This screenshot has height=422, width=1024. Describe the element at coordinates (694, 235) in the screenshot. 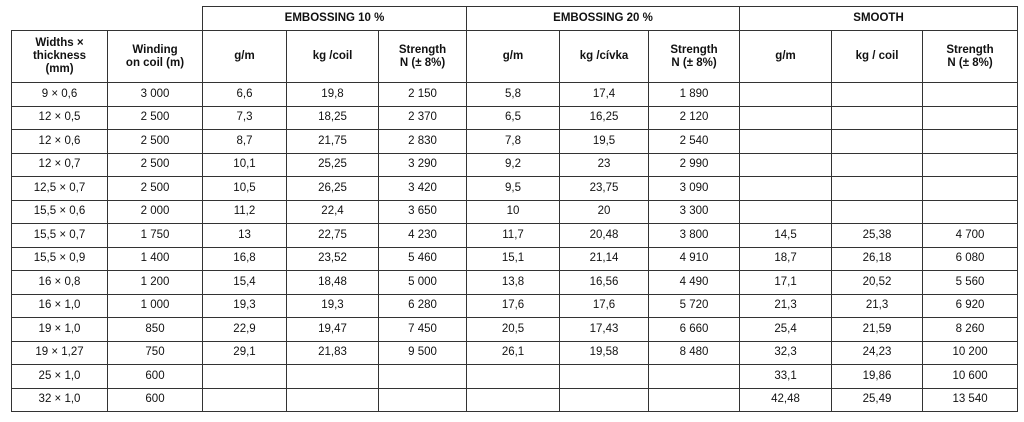

I see `cell-e20-strength: 3 800` at that location.